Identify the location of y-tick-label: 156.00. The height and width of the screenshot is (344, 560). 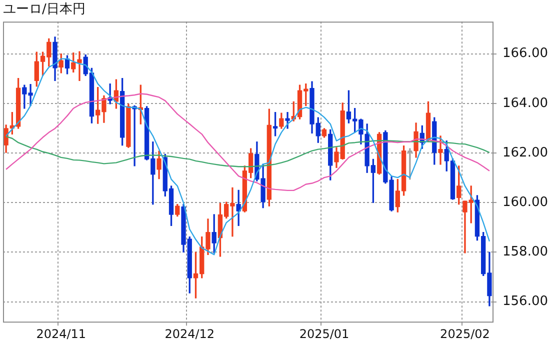
(525, 302).